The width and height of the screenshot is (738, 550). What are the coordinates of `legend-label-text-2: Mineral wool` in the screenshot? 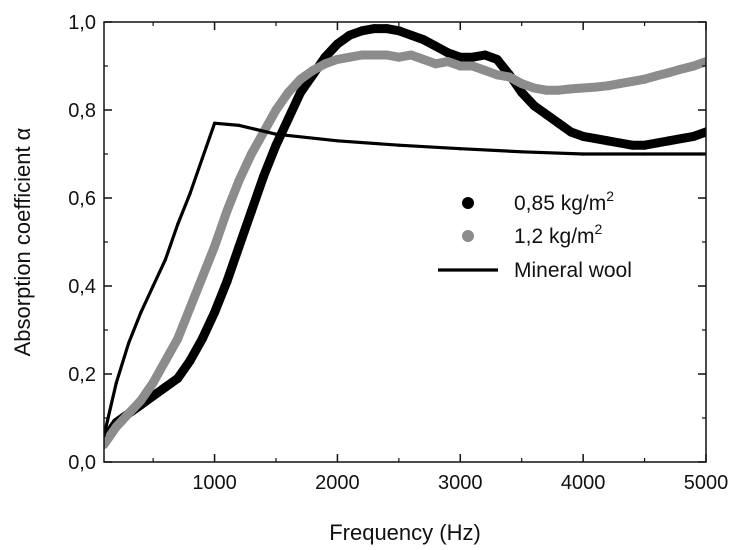 It's located at (573, 270).